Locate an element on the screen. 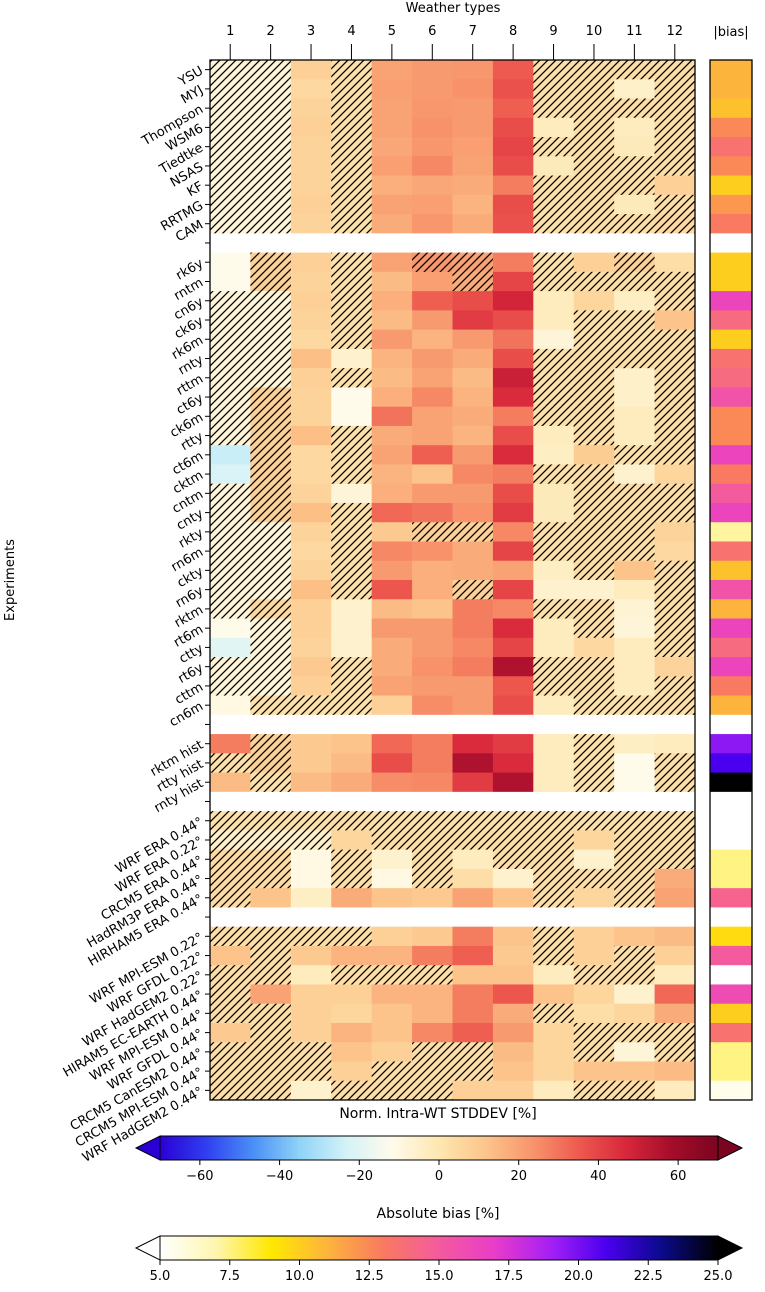 The image size is (765, 1292). colorbar-extend-high is located at coordinates (730, 1148).